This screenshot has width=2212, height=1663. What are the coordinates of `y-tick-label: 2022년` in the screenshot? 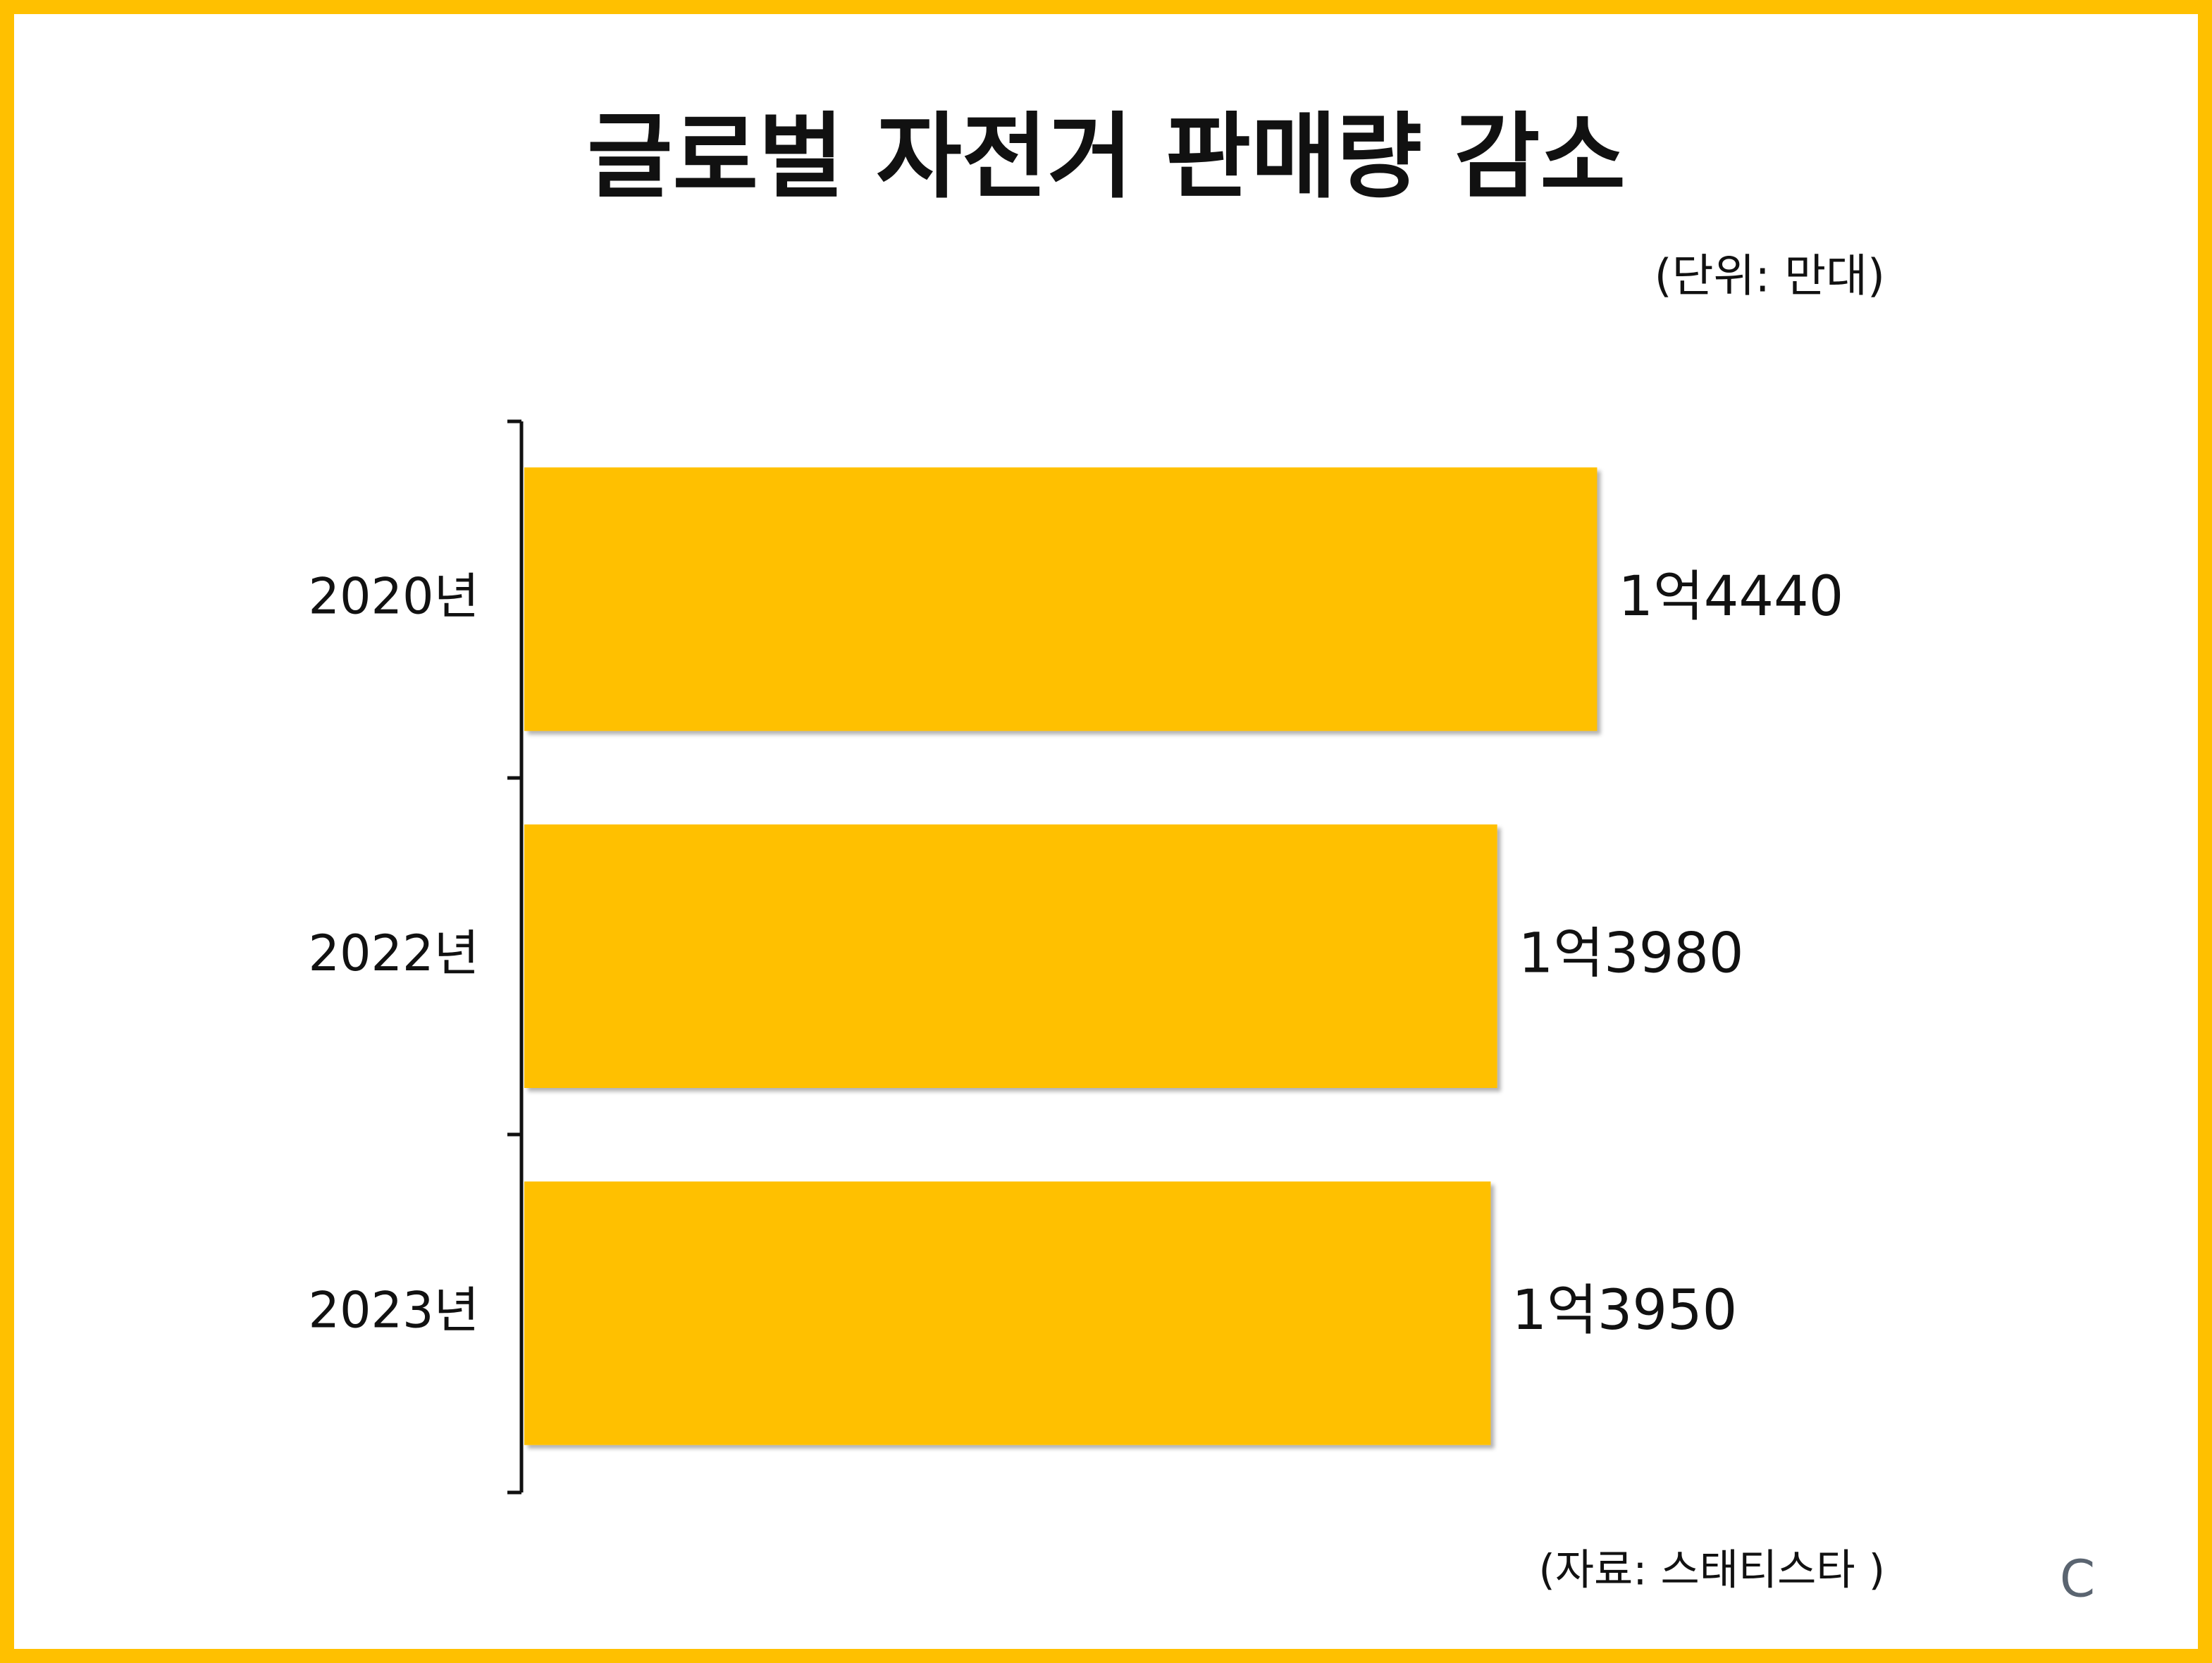 It's located at (393, 953).